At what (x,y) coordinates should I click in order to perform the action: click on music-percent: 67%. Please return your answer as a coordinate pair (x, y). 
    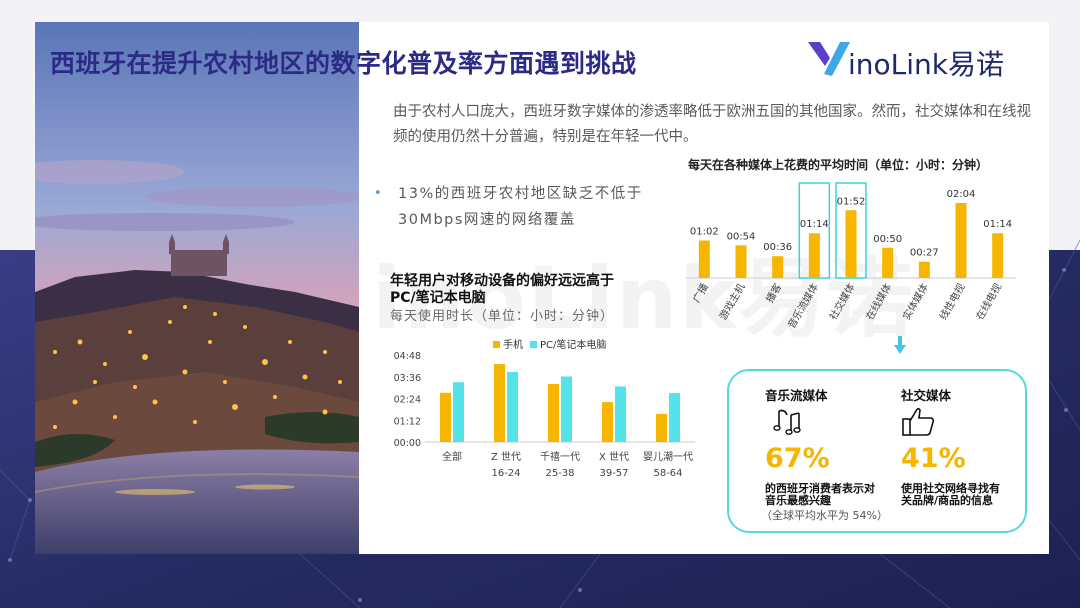
    Looking at the image, I should click on (797, 458).